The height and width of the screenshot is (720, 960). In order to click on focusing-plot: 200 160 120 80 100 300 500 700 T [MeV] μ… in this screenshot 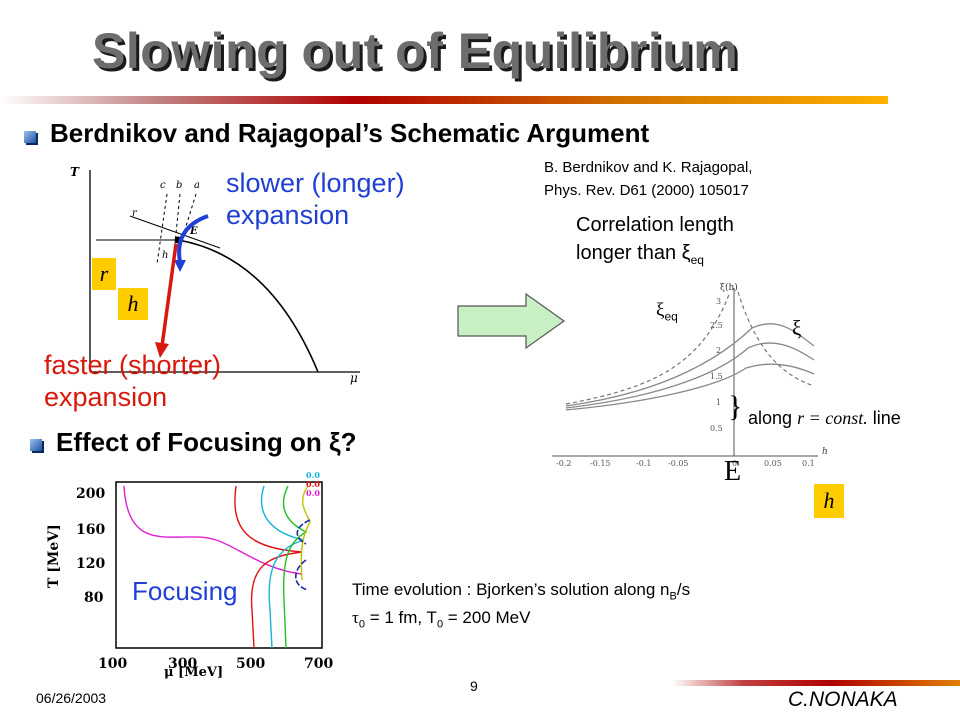, I will do `click(189, 575)`.